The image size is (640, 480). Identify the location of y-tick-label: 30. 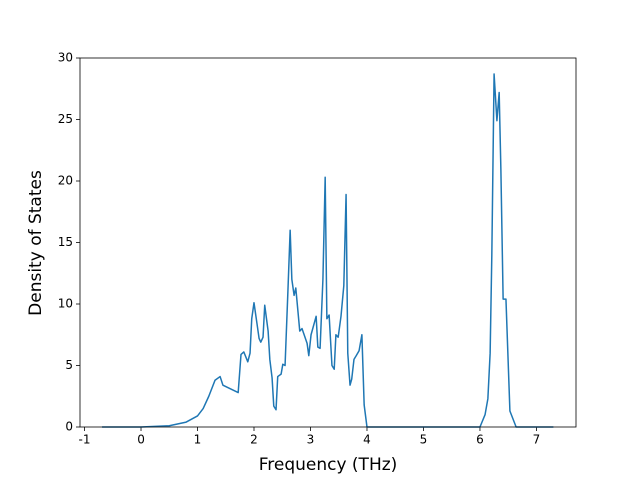
(65, 58).